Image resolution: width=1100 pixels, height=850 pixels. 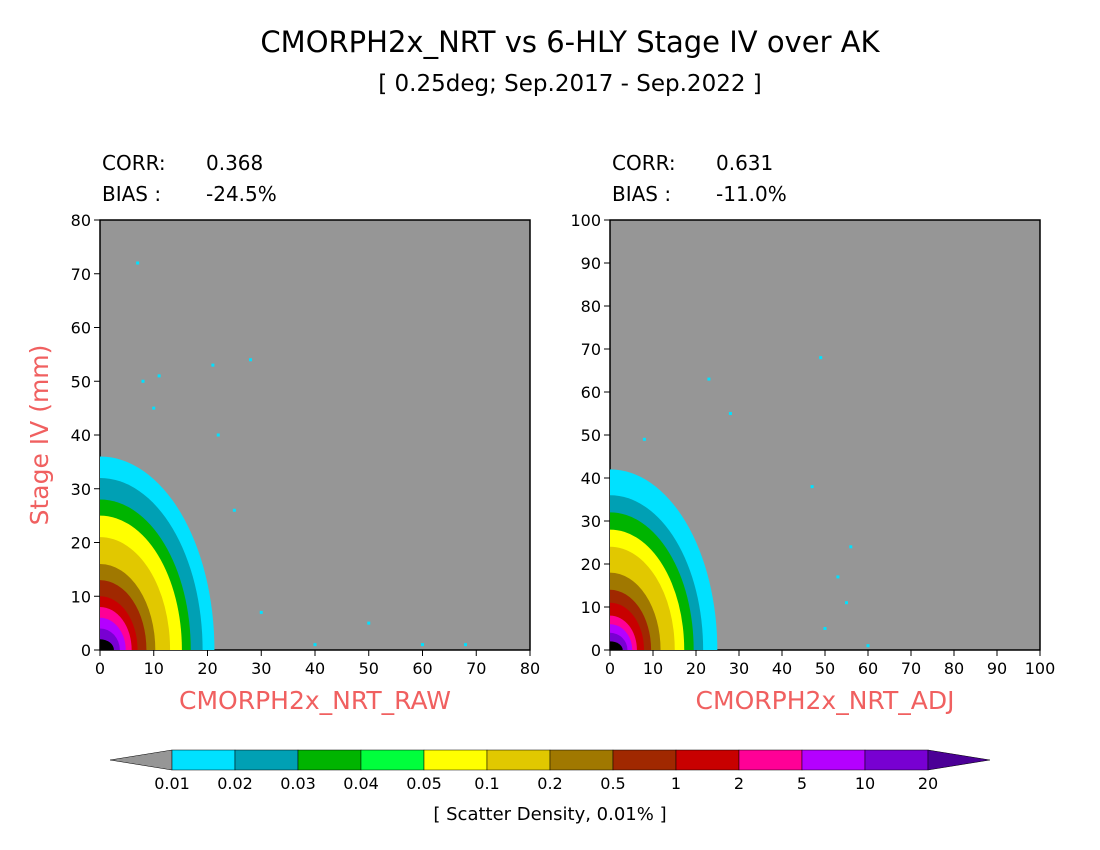 I want to click on left-y-tick-label: 70, so click(x=81, y=274).